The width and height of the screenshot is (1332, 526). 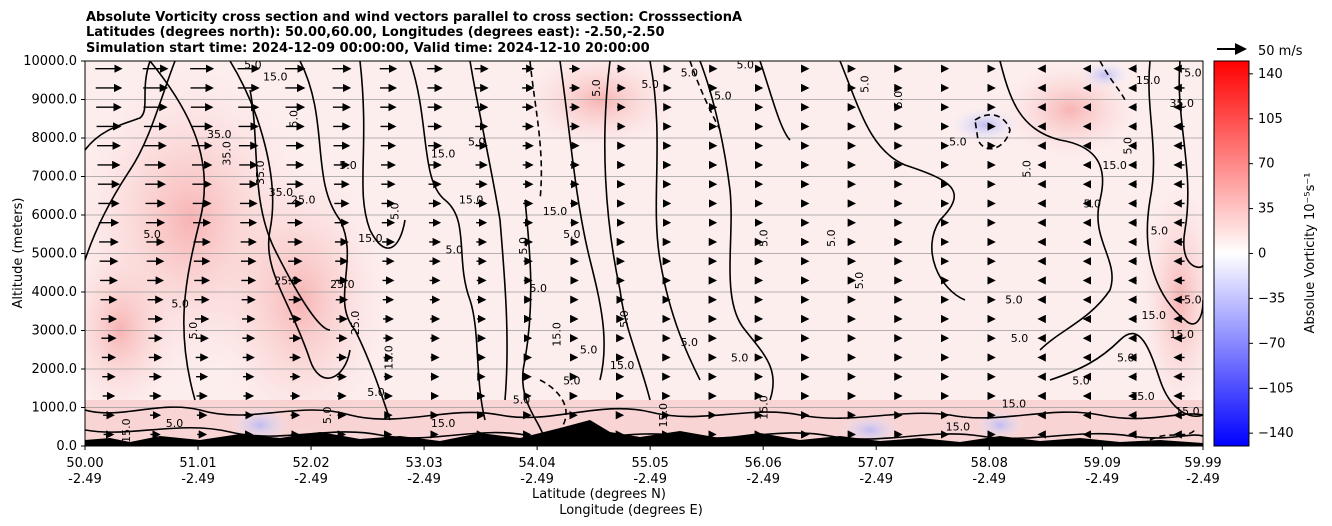 What do you see at coordinates (1271, 298) in the screenshot?
I see `colorbar-tick-label: −35` at bounding box center [1271, 298].